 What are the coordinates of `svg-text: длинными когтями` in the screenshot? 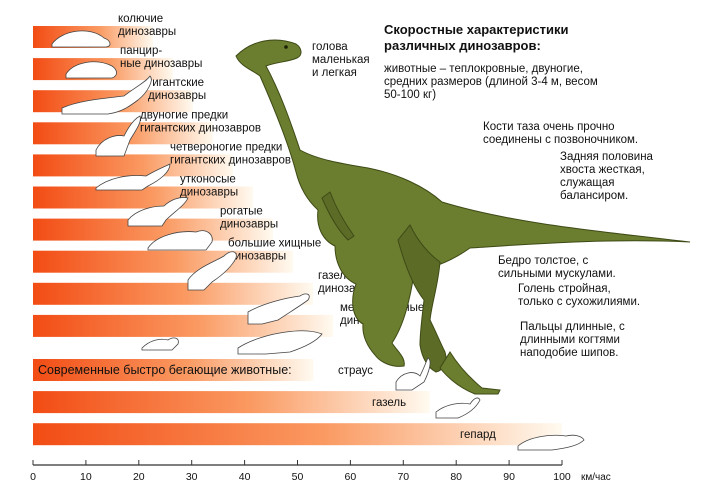 It's located at (570, 340).